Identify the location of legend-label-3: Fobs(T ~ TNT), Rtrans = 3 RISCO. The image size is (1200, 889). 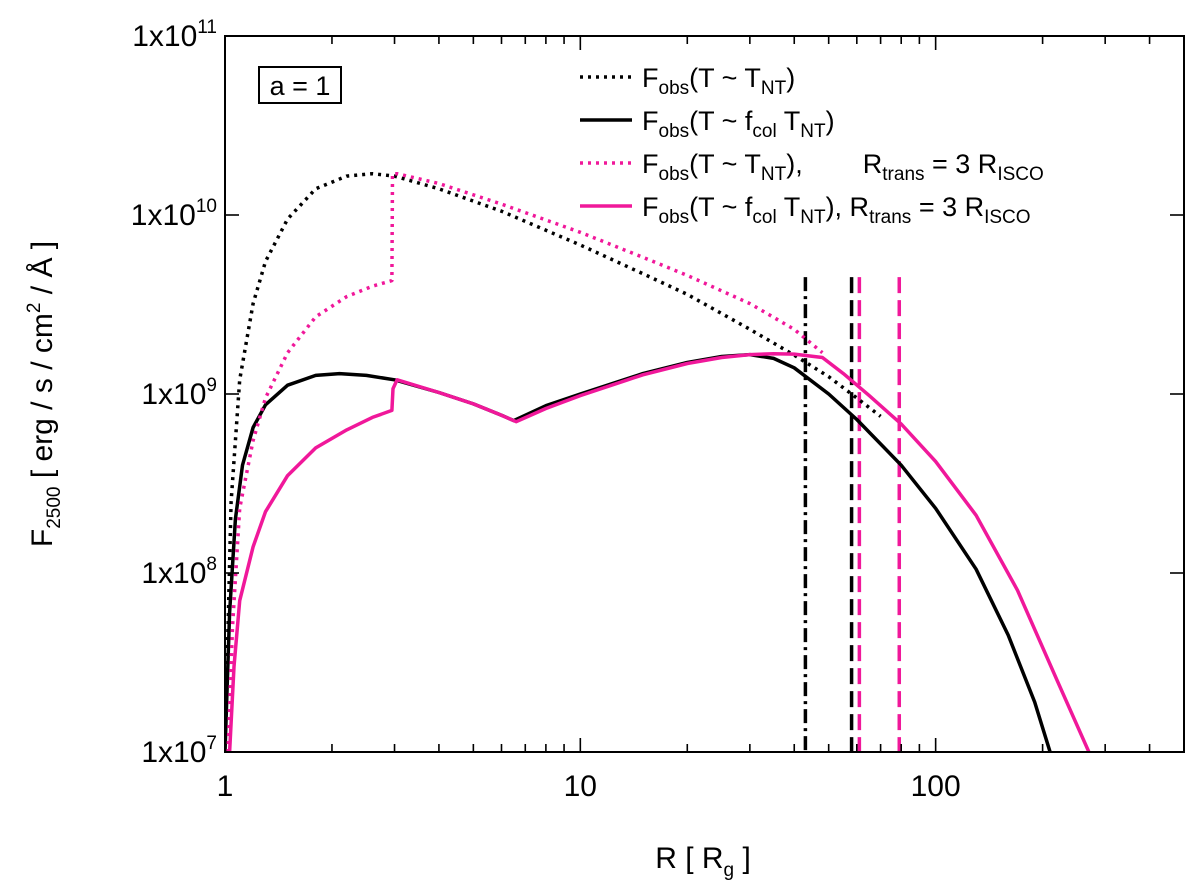
(843, 167).